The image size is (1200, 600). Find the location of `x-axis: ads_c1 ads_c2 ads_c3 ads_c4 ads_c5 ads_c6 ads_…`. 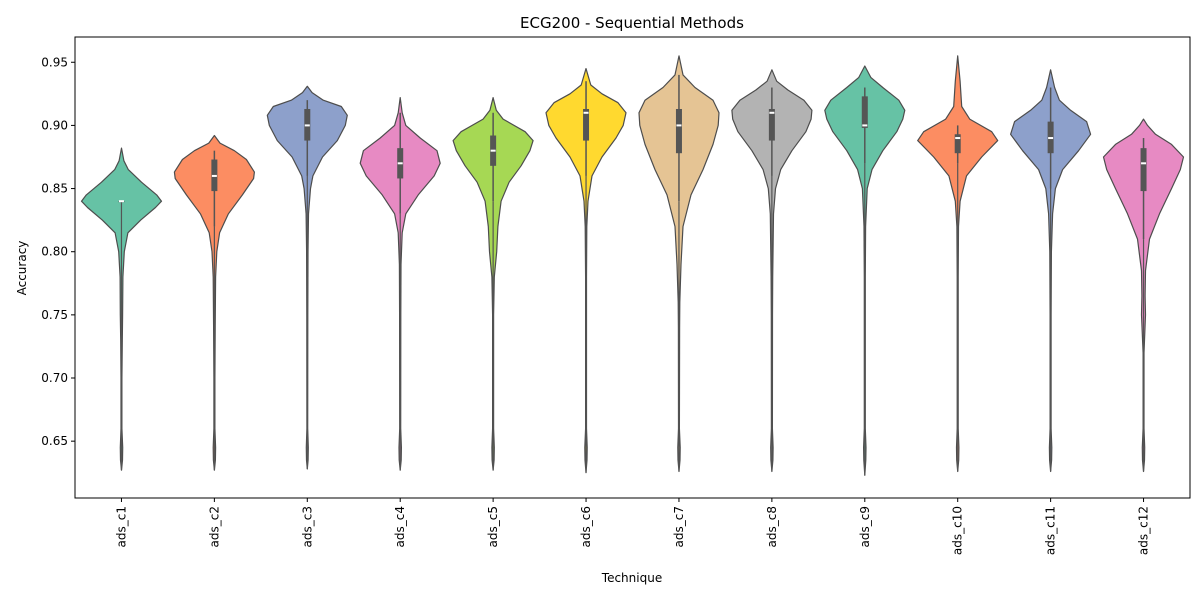

x-axis: ads_c1 ads_c2 ads_c3 ads_c4 ads_c5 ads_c6 ads_… is located at coordinates (632, 526).